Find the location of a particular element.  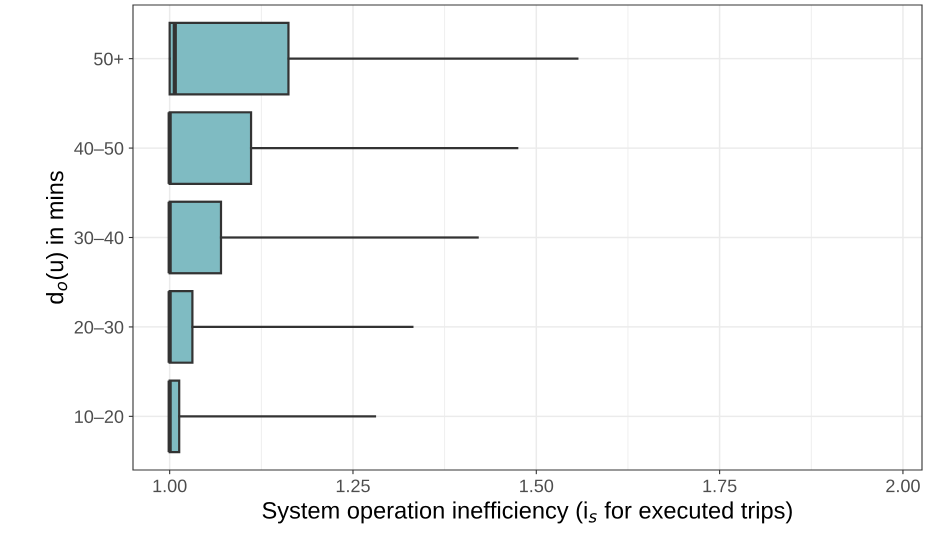

y-tick-label: 50+ is located at coordinates (109, 59).